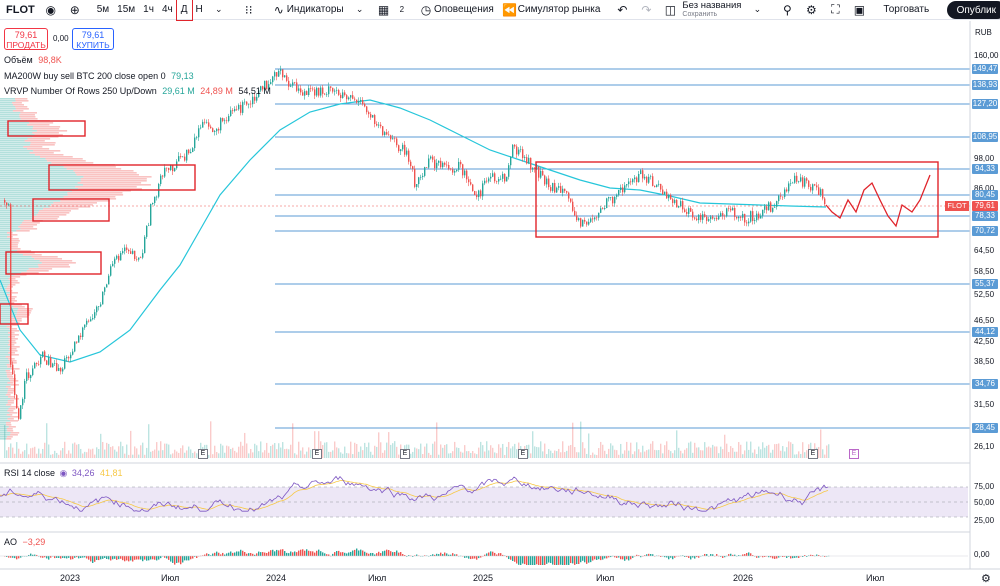 This screenshot has width=1000, height=586. Describe the element at coordinates (985, 384) in the screenshot. I see `level-tag: 34,76` at that location.